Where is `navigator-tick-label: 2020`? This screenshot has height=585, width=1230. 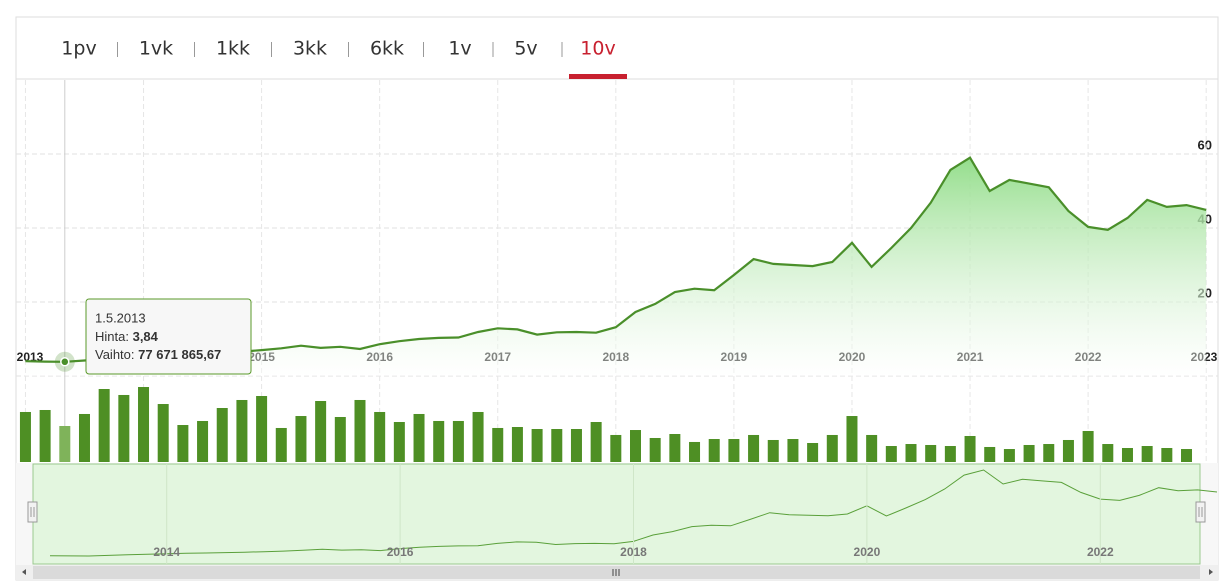
navigator-tick-label: 2020 is located at coordinates (867, 552).